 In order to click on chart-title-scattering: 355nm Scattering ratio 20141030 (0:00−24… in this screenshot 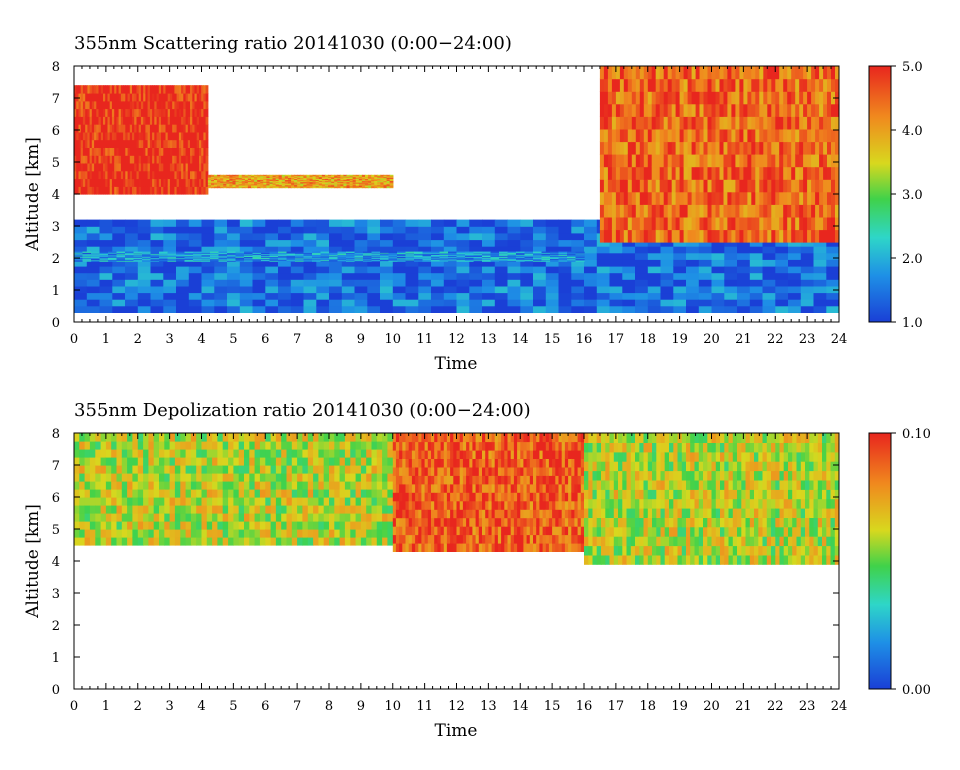, I will do `click(293, 43)`.